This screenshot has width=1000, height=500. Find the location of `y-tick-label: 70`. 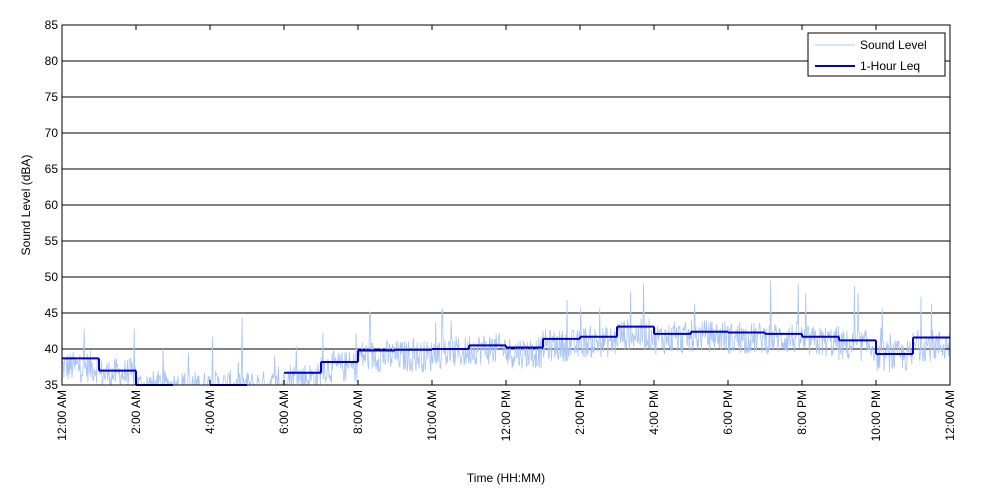

y-tick-label: 70 is located at coordinates (52, 133).